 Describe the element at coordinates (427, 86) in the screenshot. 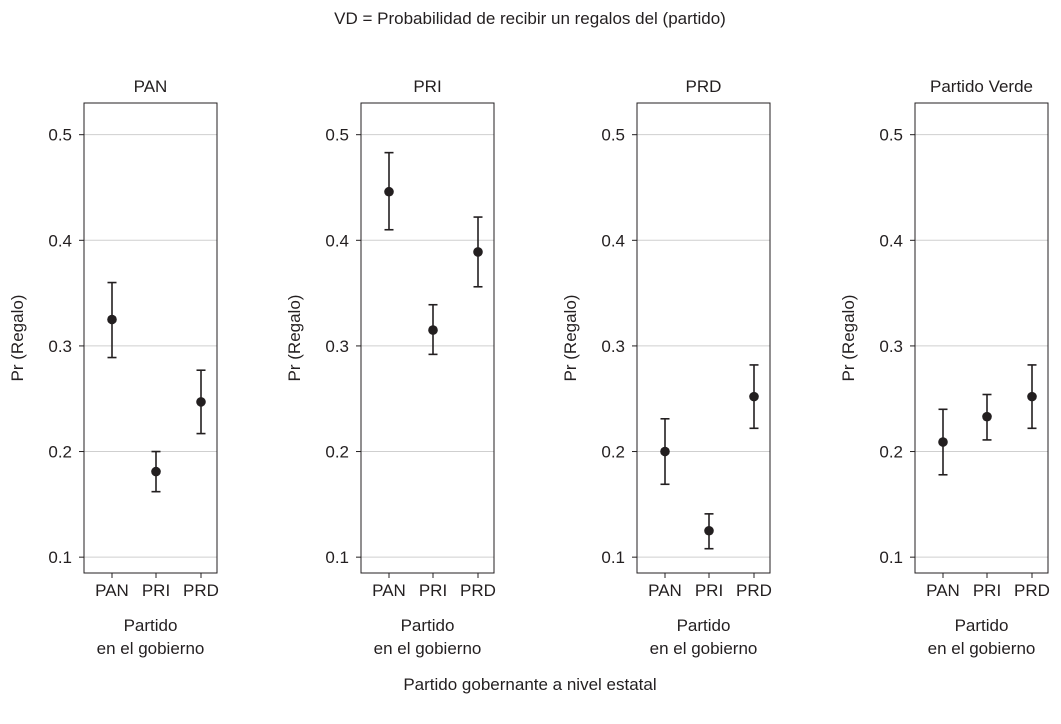

I see `panel-title: PRI` at that location.